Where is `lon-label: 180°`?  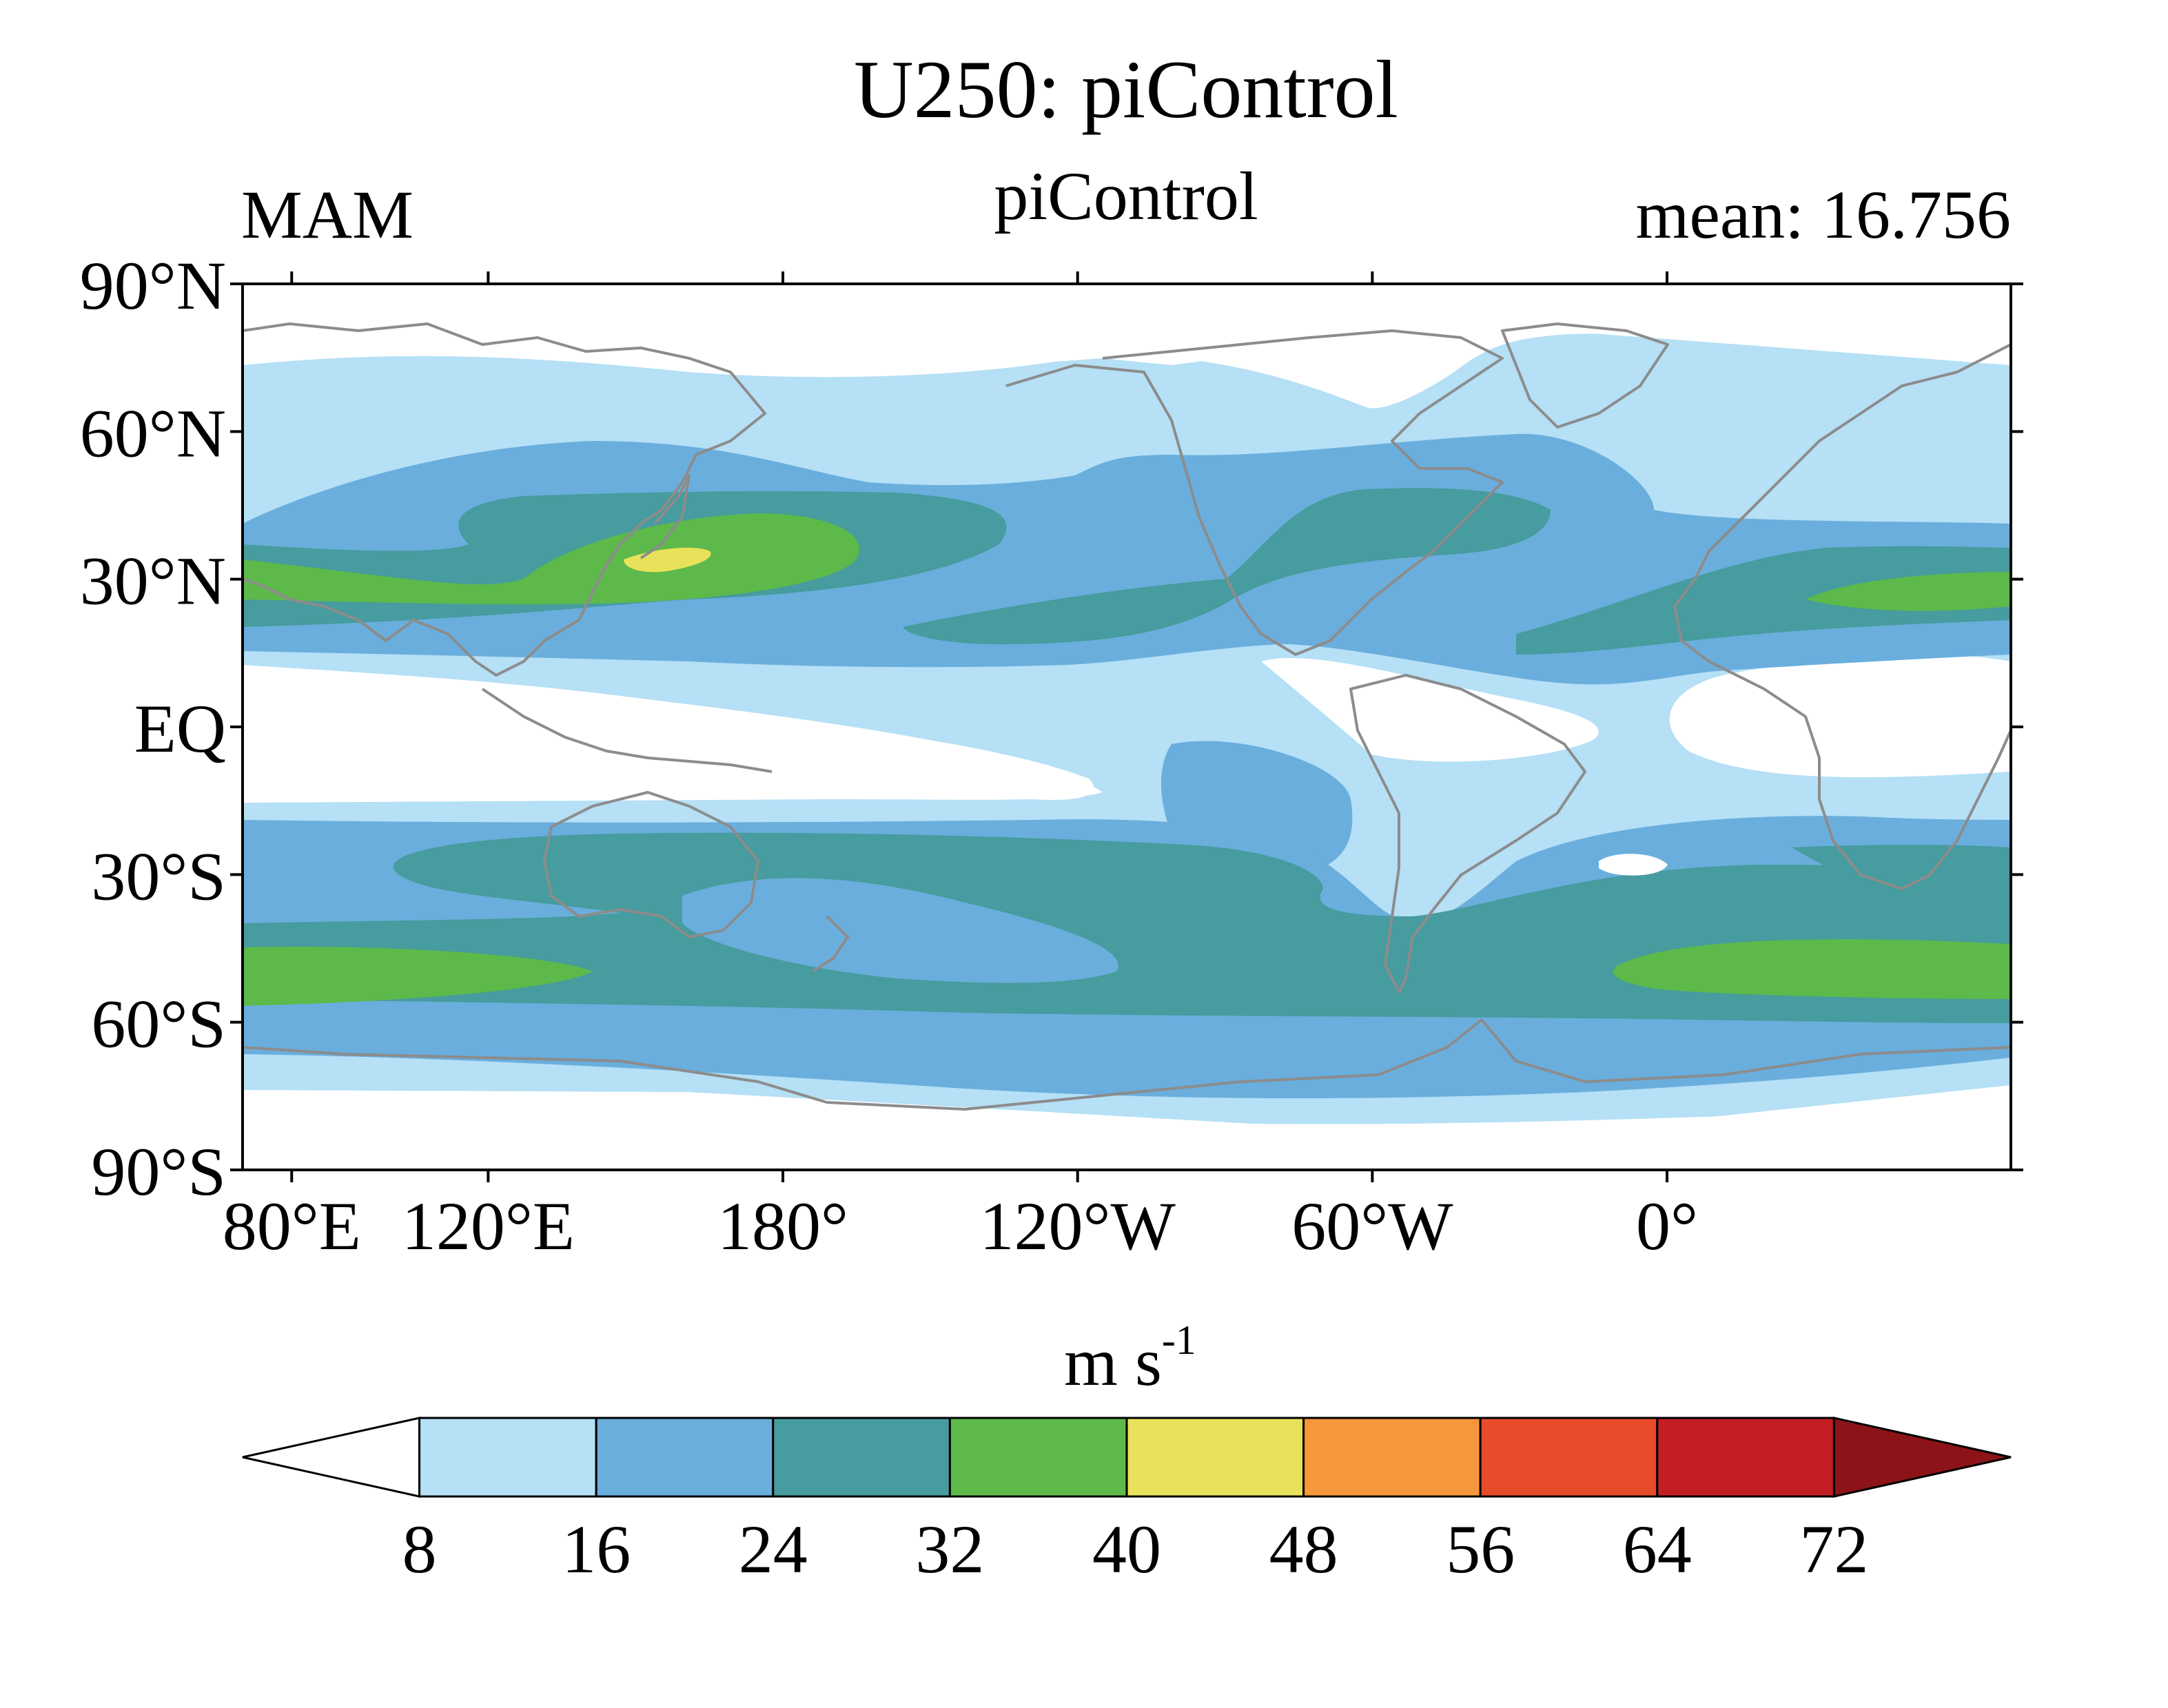 lon-label: 180° is located at coordinates (782, 1226).